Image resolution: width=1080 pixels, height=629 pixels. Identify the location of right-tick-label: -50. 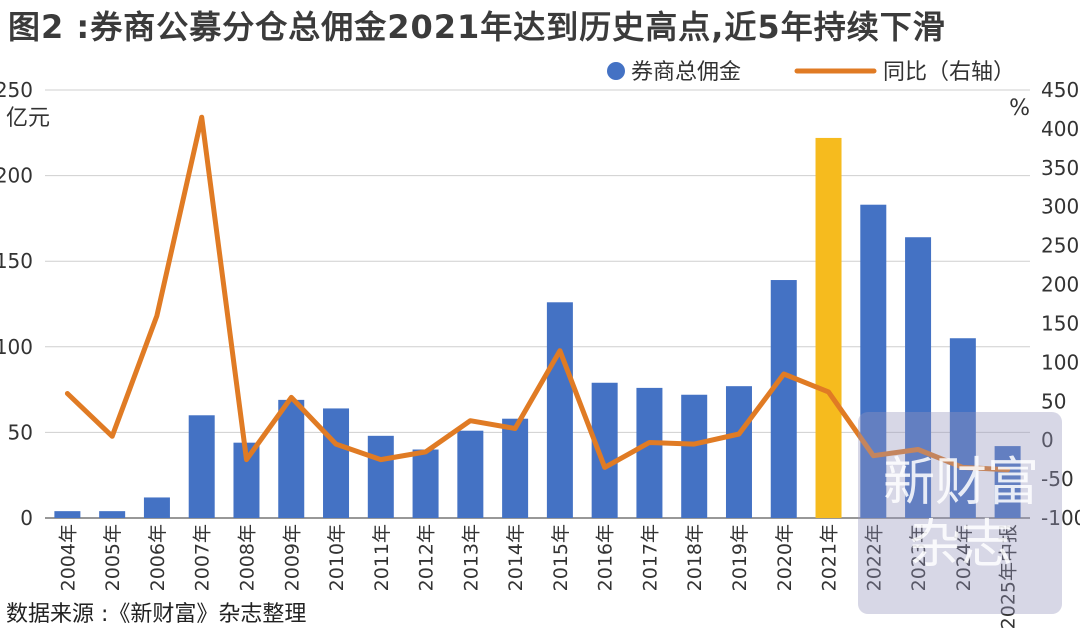
(1057, 479).